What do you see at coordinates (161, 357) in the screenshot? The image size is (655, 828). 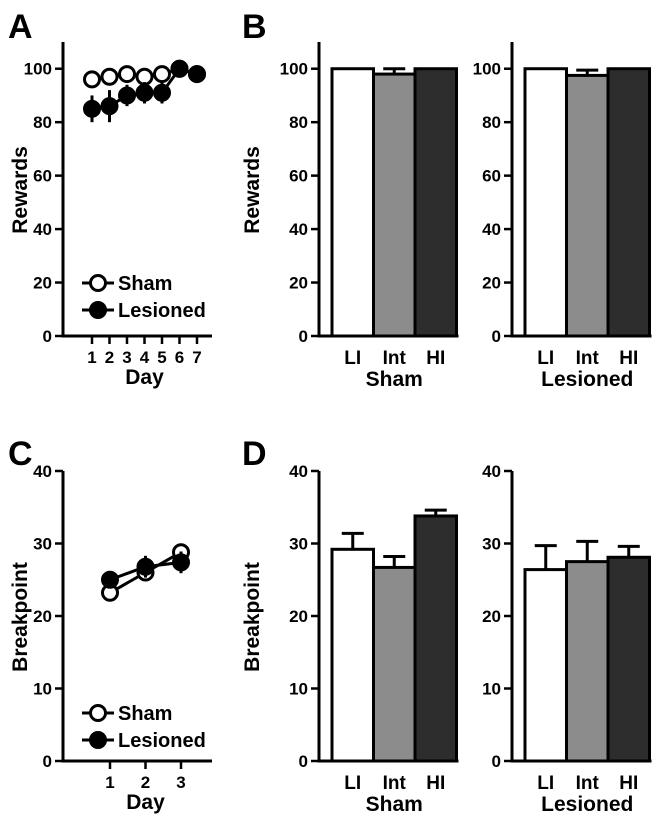 I see `panel-a-x-tick-label: 5` at bounding box center [161, 357].